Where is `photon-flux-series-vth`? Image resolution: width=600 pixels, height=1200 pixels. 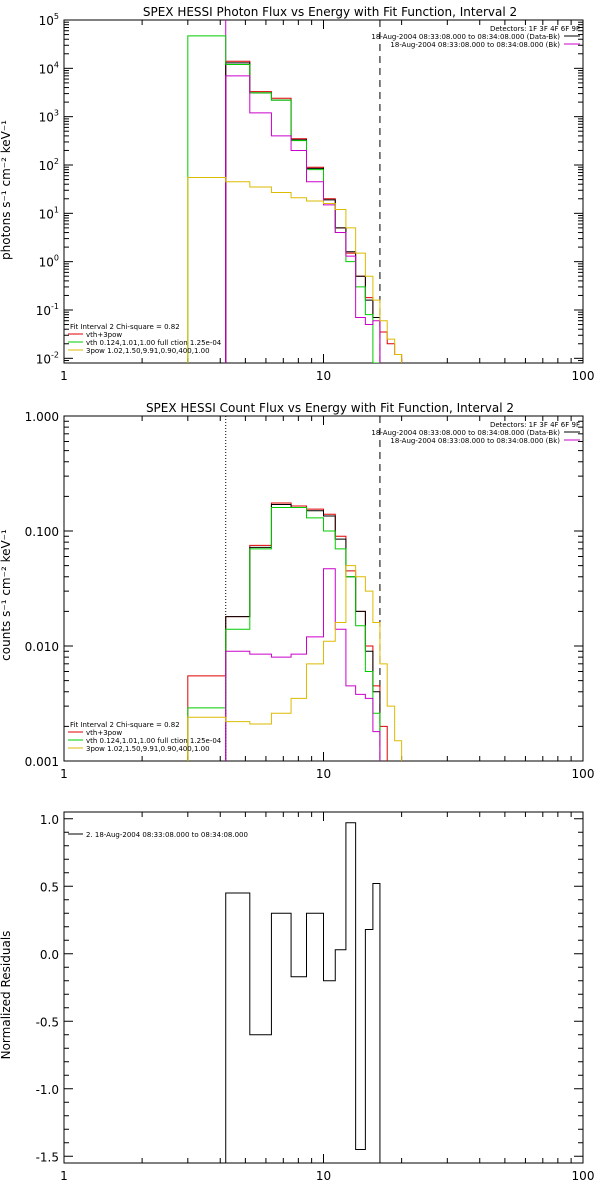
photon-flux-series-vth is located at coordinates (284, 199).